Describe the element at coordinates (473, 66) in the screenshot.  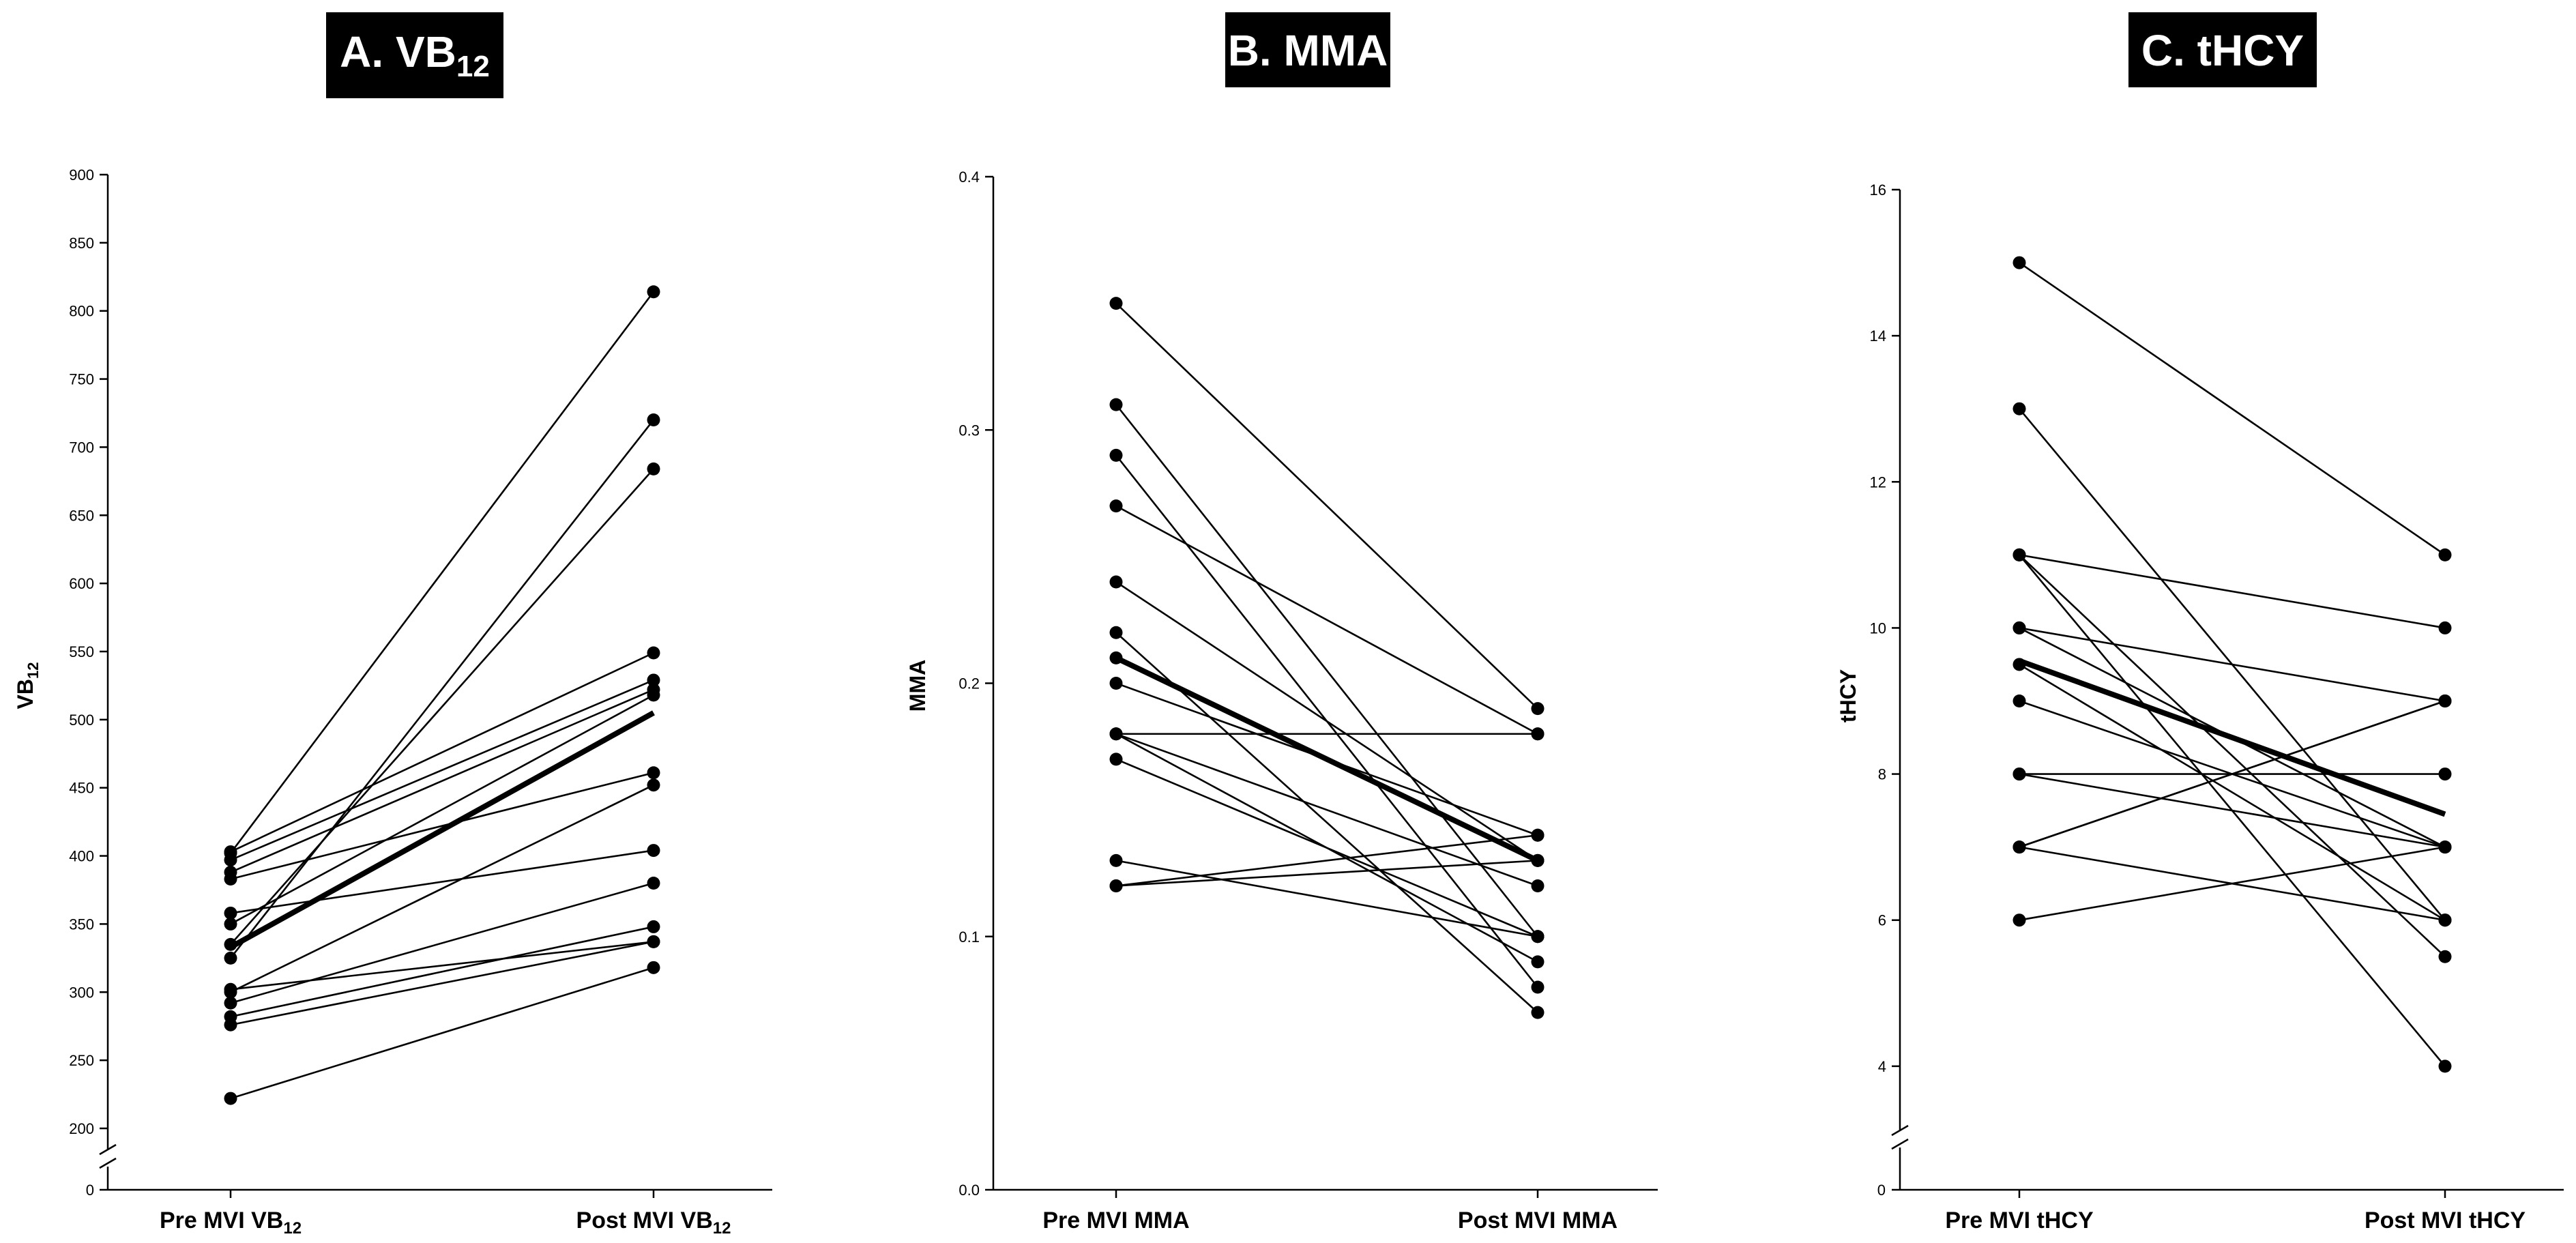
I see `panel-a-title-sub: 12` at that location.